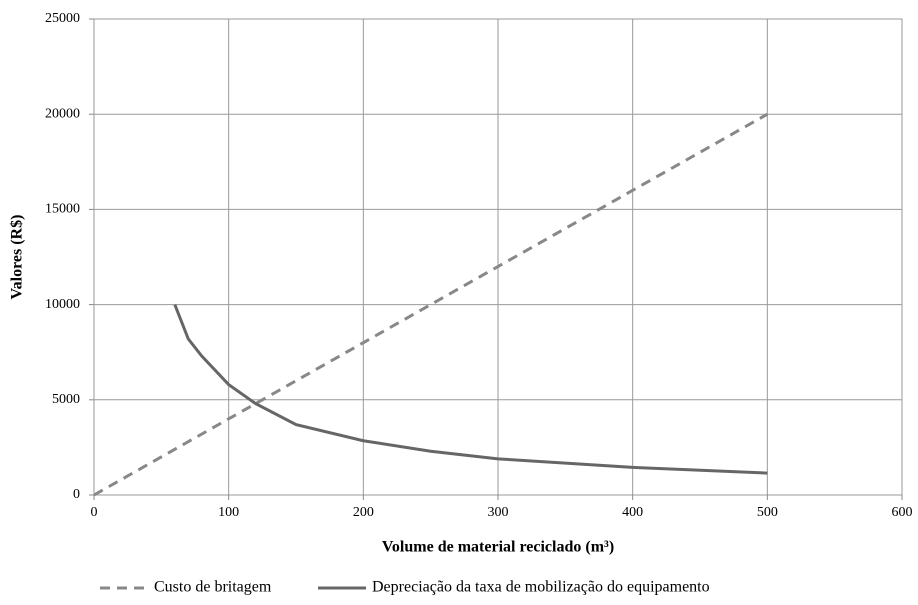 This screenshot has width=918, height=605. I want to click on y-tick-label: 25000, so click(62, 18).